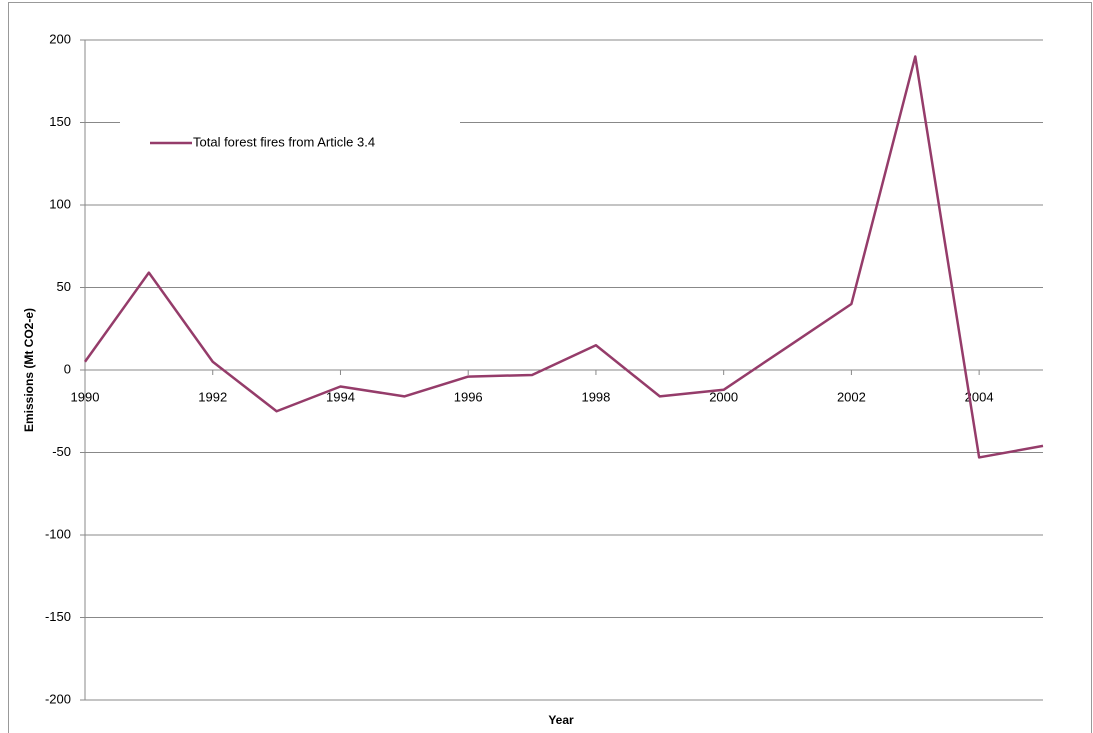 Image resolution: width=1093 pixels, height=733 pixels. Describe the element at coordinates (58, 533) in the screenshot. I see `y-tick-label: -100` at that location.